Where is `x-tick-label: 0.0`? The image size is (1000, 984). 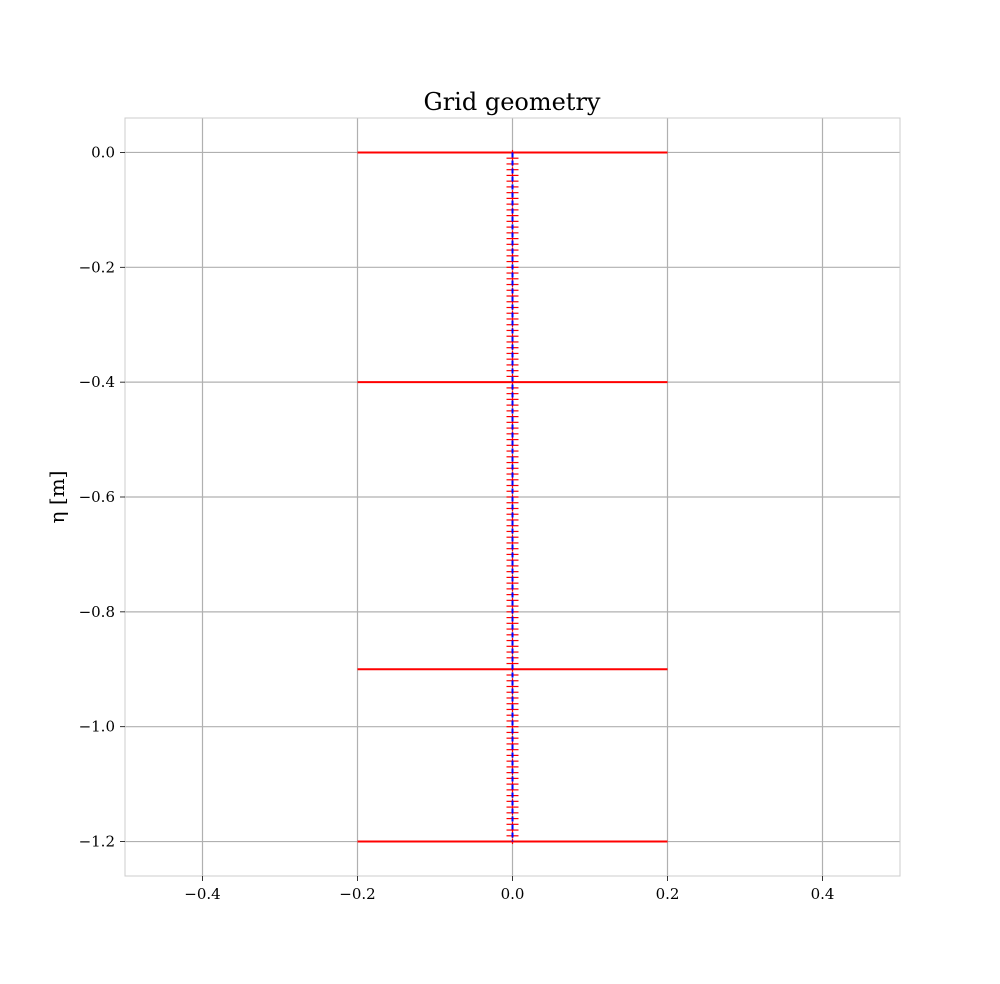
x-tick-label: 0.0 is located at coordinates (513, 894).